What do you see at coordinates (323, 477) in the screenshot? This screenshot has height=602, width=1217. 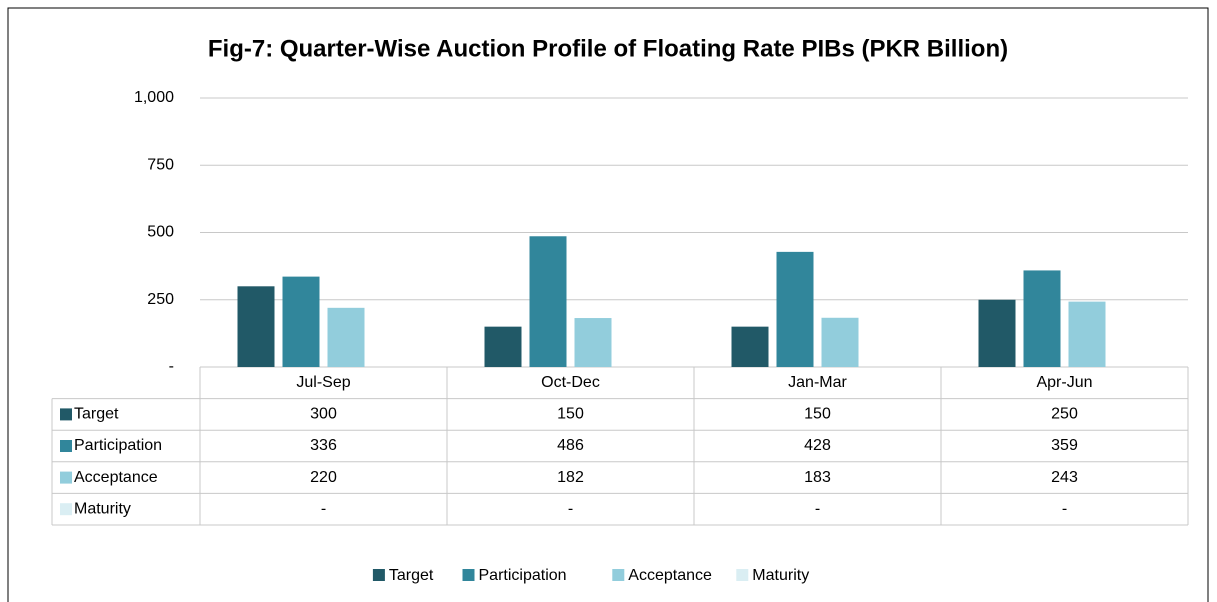 I see `table-value: 220` at bounding box center [323, 477].